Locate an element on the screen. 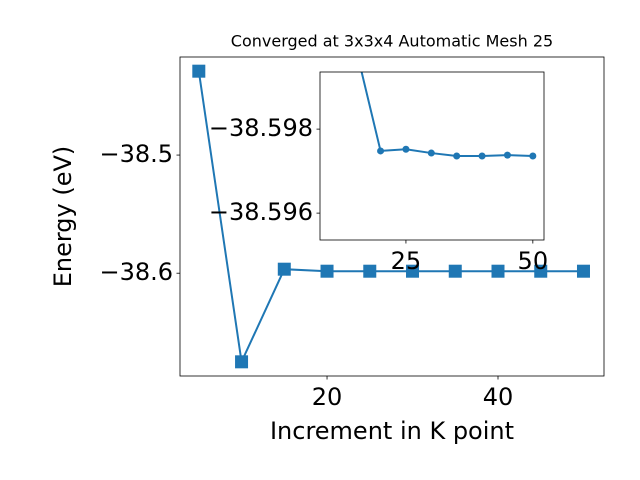 Image resolution: width=640 pixels, height=480 pixels. plot-group is located at coordinates (448, 116).